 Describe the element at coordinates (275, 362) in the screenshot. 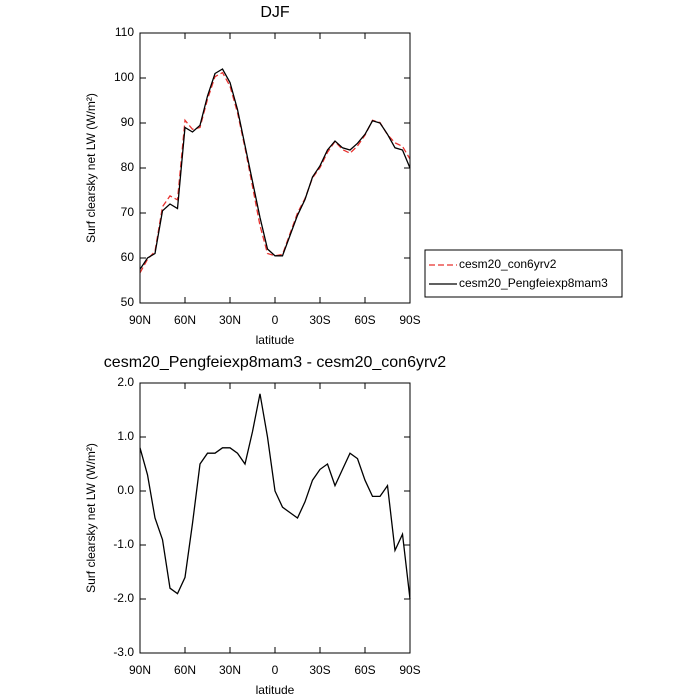

I see `chart-title: cesm20_Pengfeiexp8mam3 - cesm20_con6yrv2` at that location.